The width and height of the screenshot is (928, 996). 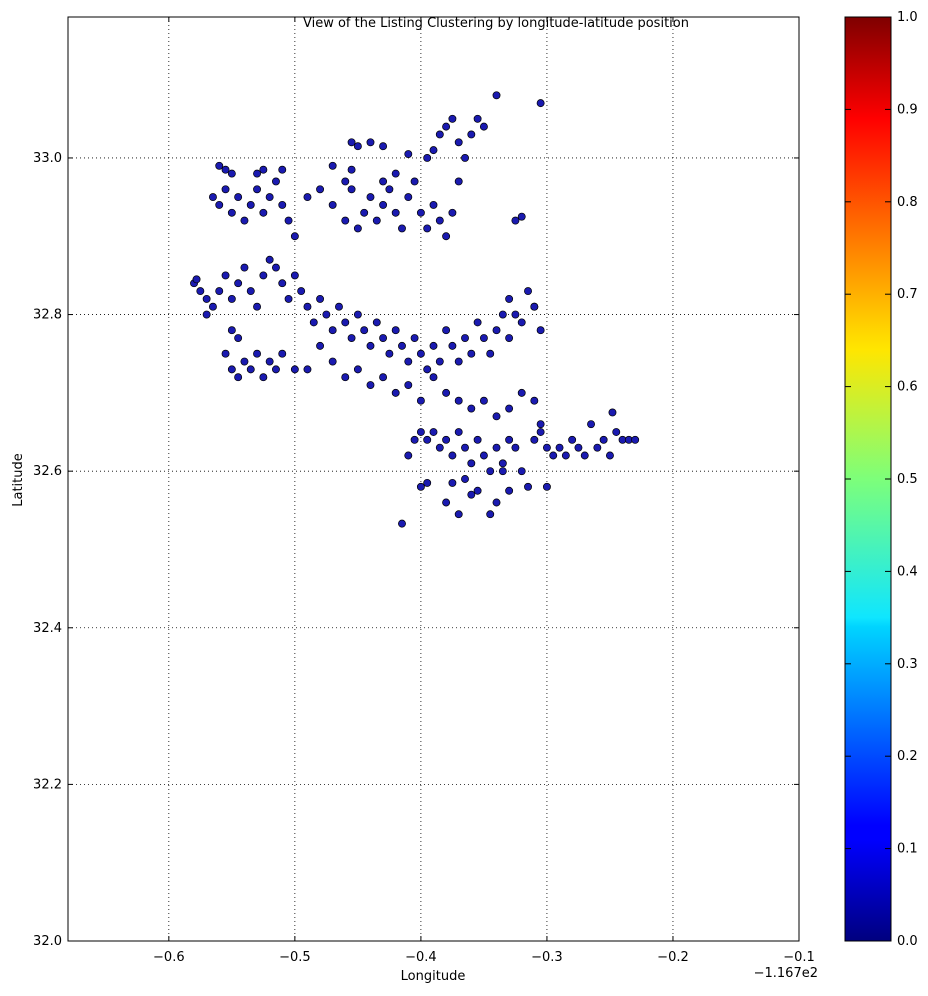 What do you see at coordinates (421, 957) in the screenshot?
I see `x-tick-label: −0.4` at bounding box center [421, 957].